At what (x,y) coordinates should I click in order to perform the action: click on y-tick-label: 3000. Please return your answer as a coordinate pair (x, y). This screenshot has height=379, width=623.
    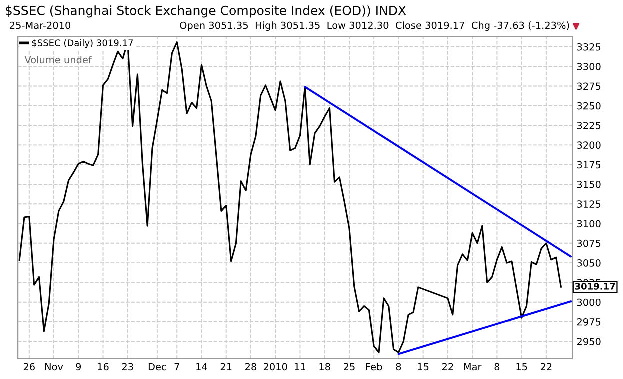
    Looking at the image, I should click on (589, 302).